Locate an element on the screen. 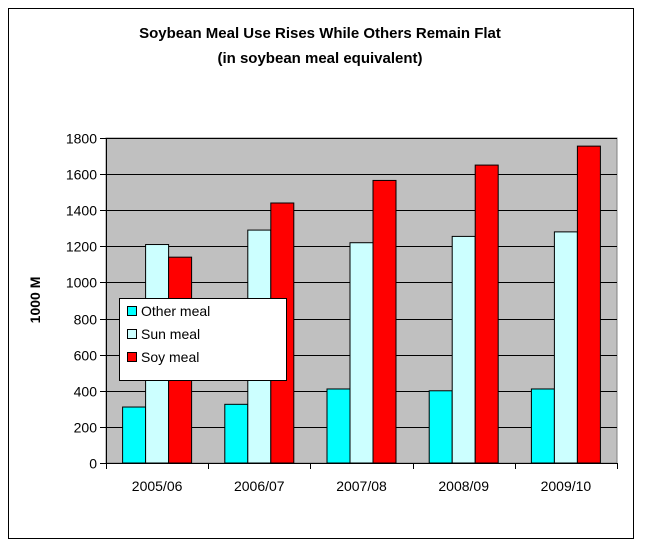 The width and height of the screenshot is (646, 541). legend-label: Sun meal is located at coordinates (170, 334).